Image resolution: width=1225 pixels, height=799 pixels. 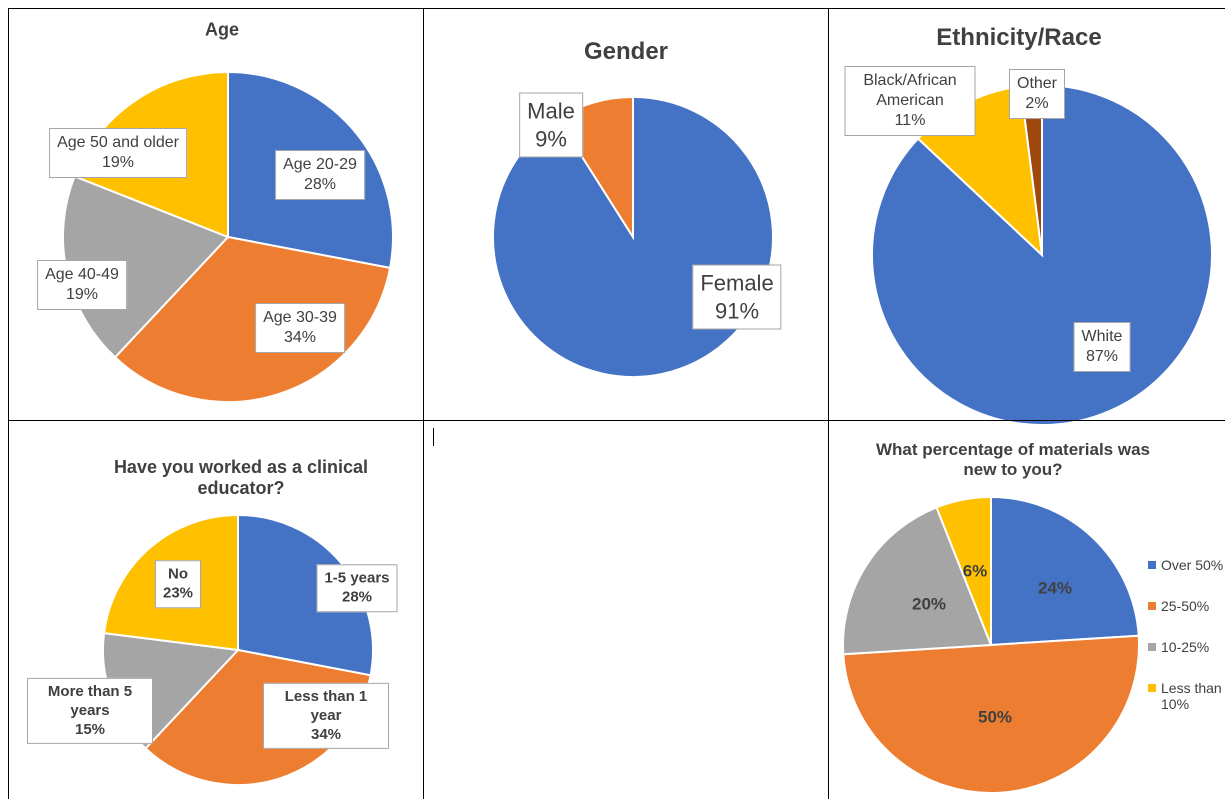 I want to click on label-value: 24%, so click(x=1055, y=588).